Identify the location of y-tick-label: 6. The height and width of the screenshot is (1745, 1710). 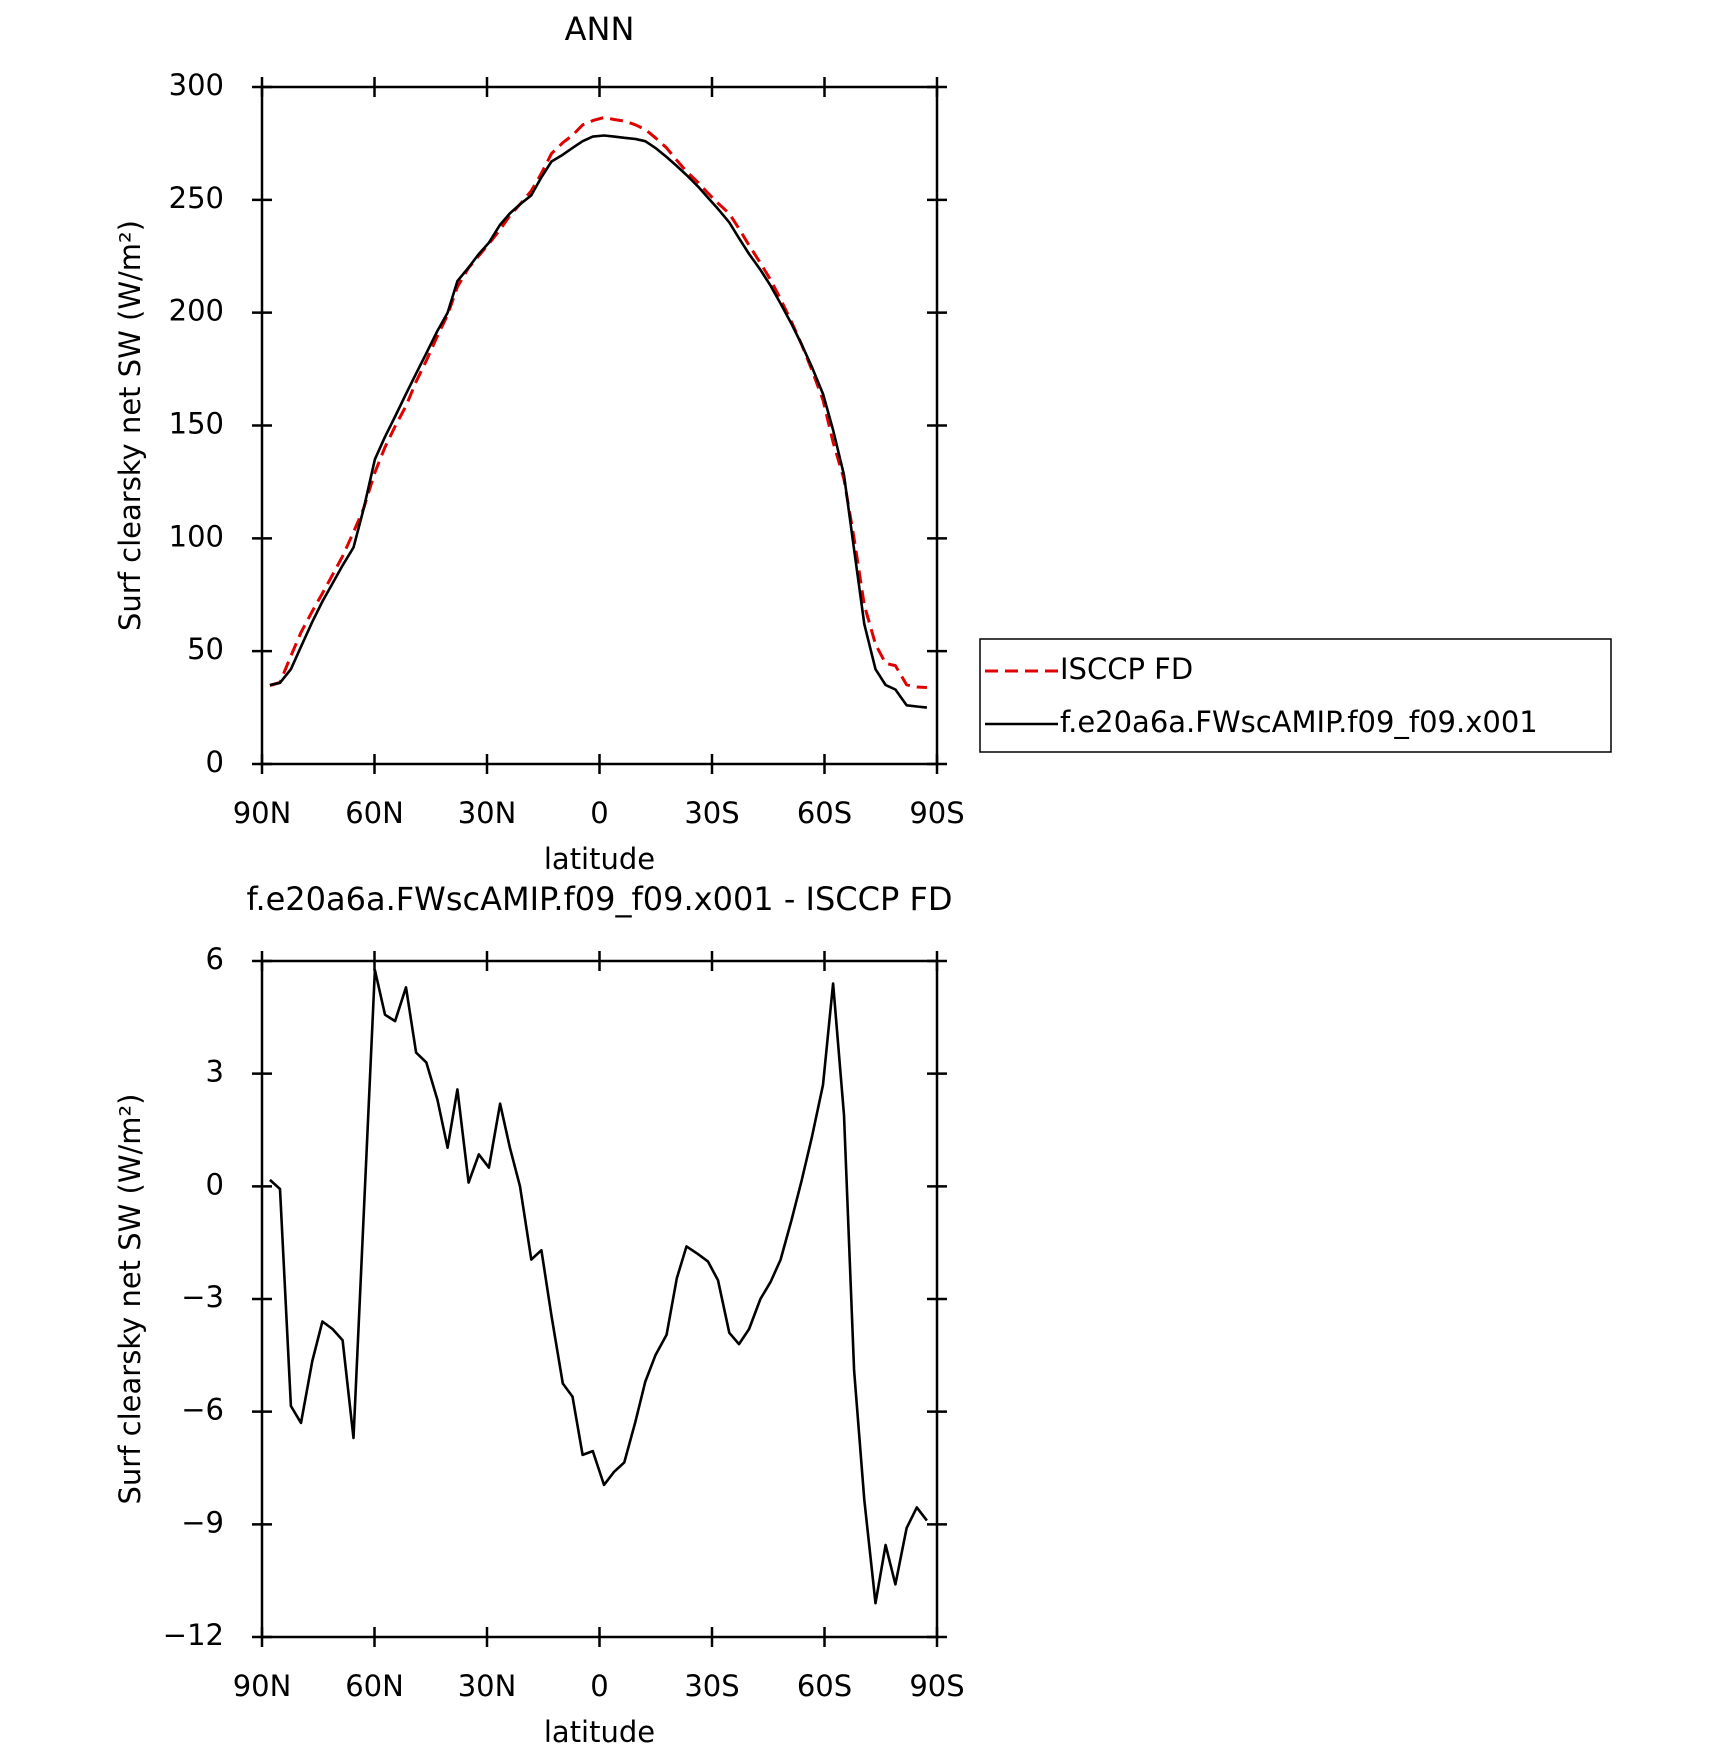
(215, 959).